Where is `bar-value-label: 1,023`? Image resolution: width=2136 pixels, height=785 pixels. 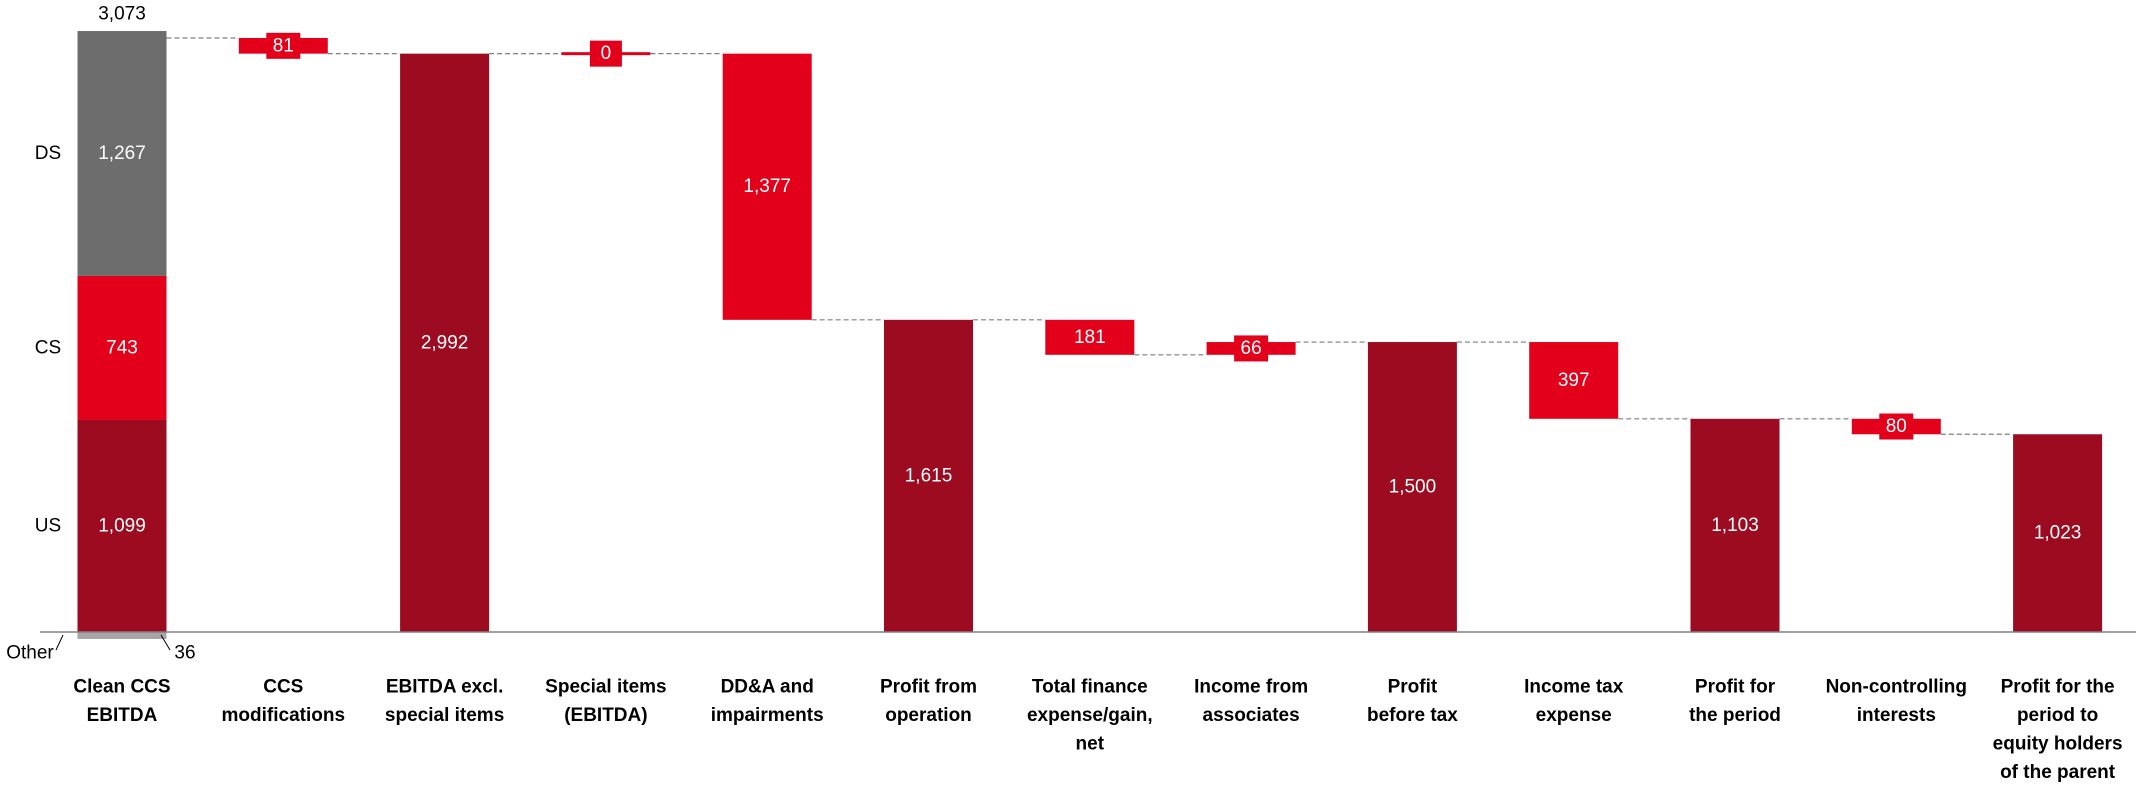 bar-value-label: 1,023 is located at coordinates (2058, 533).